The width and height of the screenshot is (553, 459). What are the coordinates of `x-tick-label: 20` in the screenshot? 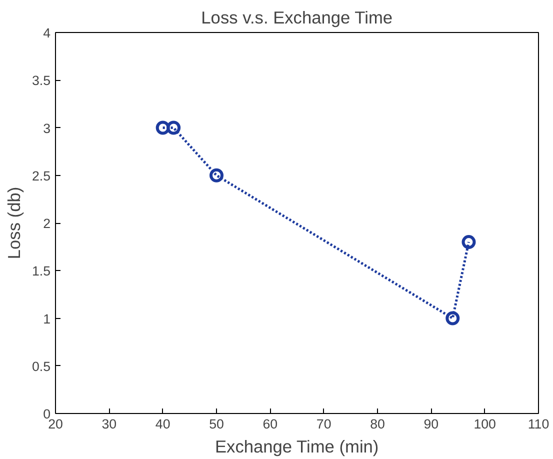 It's located at (55, 424).